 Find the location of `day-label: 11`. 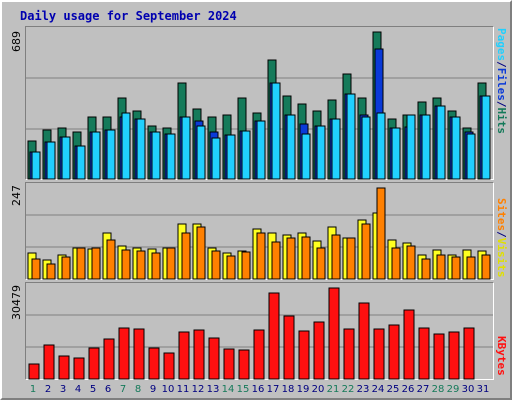

day-label: 11 is located at coordinates (183, 389).